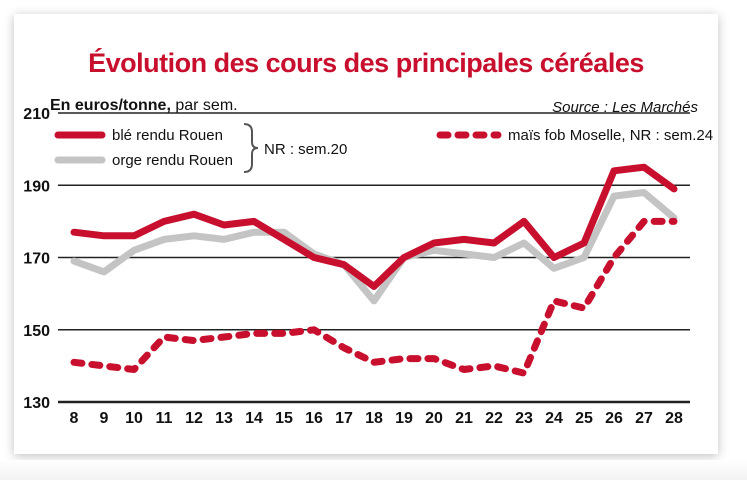 This screenshot has width=747, height=480. What do you see at coordinates (404, 418) in the screenshot?
I see `x-tick-label: 19` at bounding box center [404, 418].